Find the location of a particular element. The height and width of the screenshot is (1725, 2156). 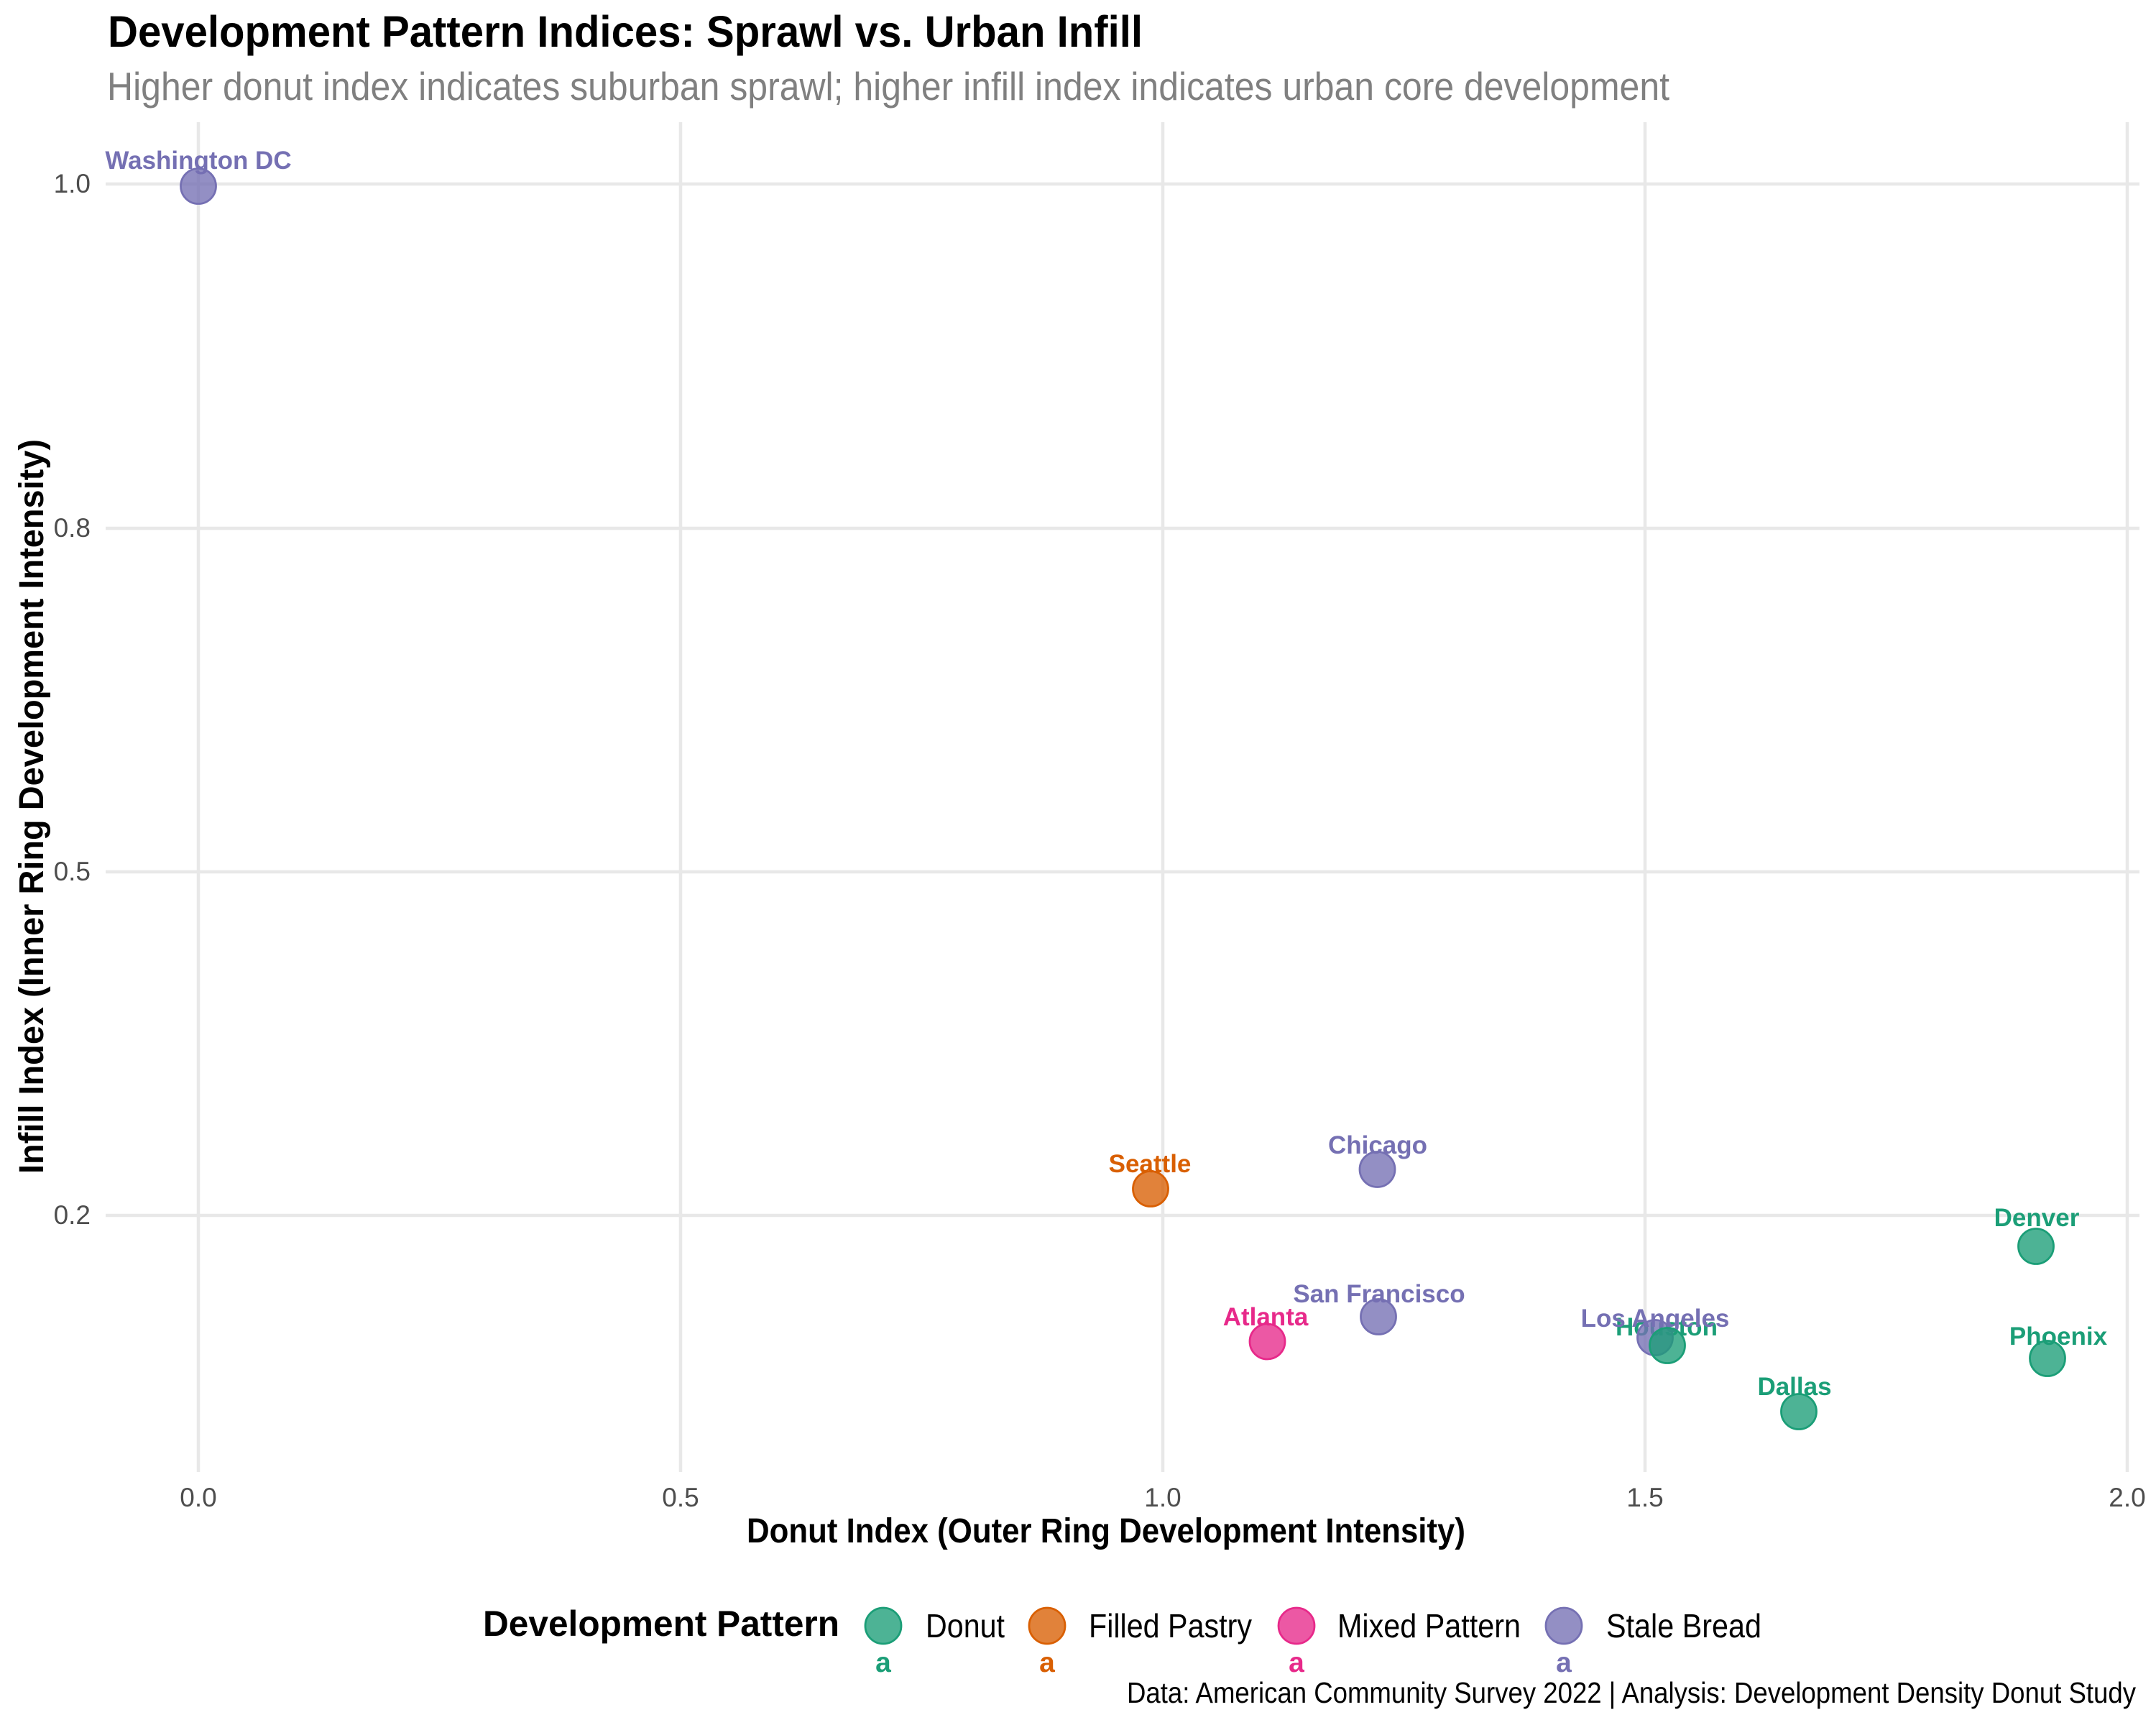

svg-text: 2.0 is located at coordinates (2127, 1497).